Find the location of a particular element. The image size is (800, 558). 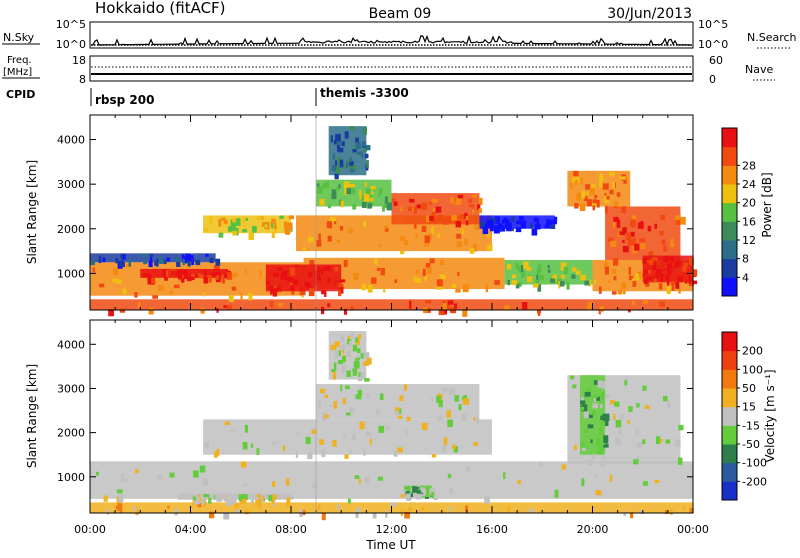

station-title: Hokkaido (fitACF) is located at coordinates (160, 8).